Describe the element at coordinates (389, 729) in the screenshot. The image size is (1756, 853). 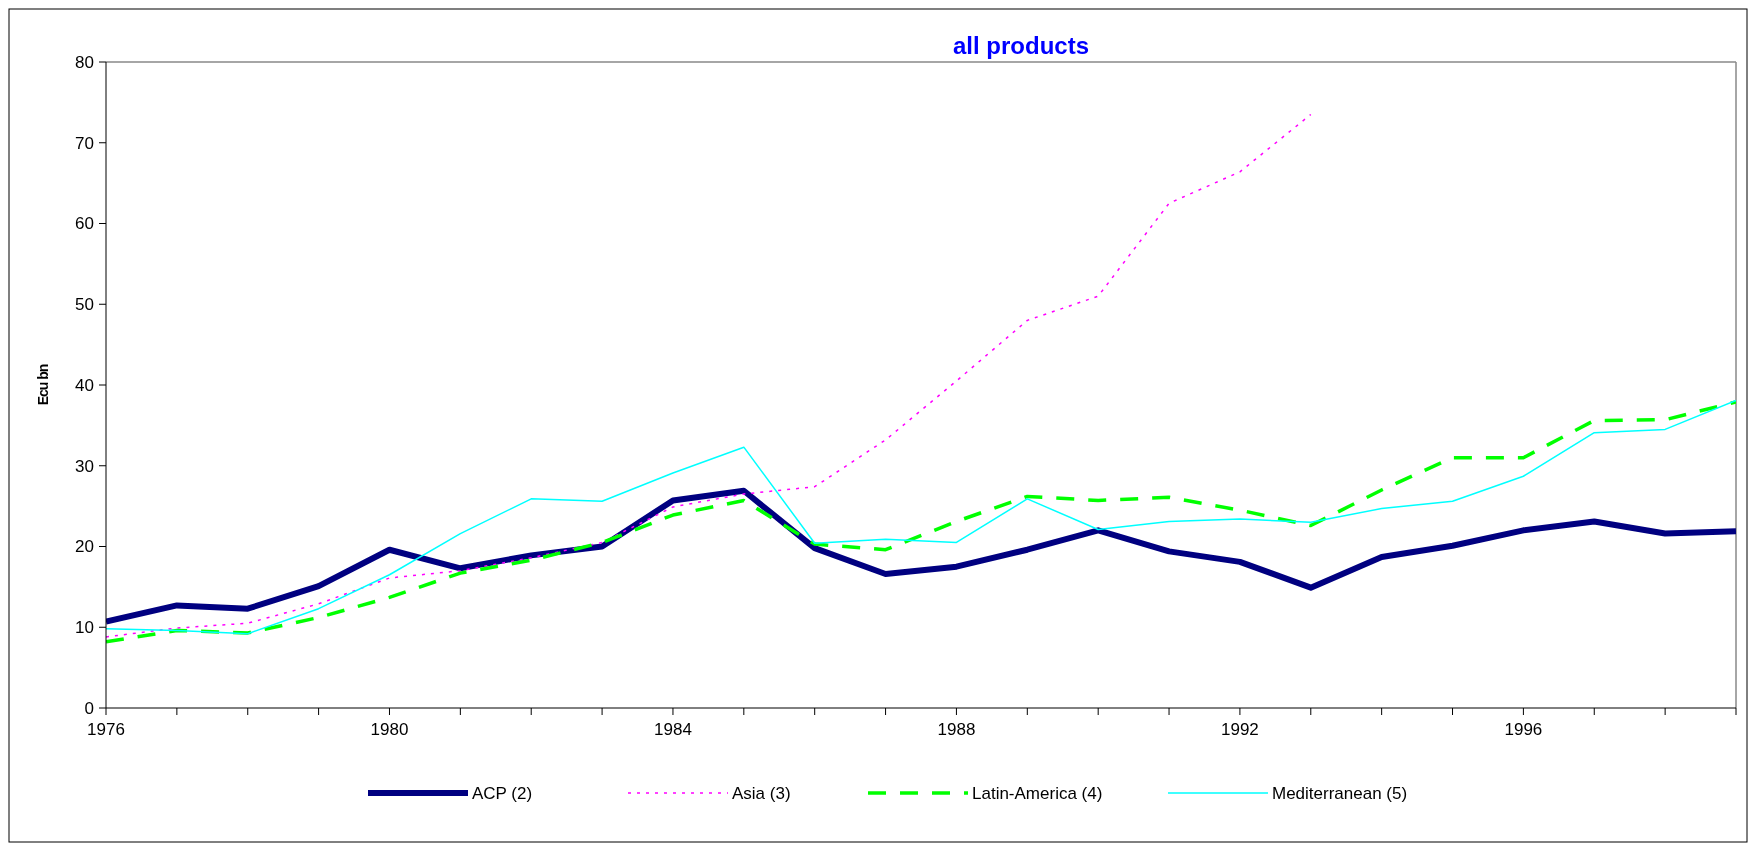
I see `x-tick-label: 1980` at that location.